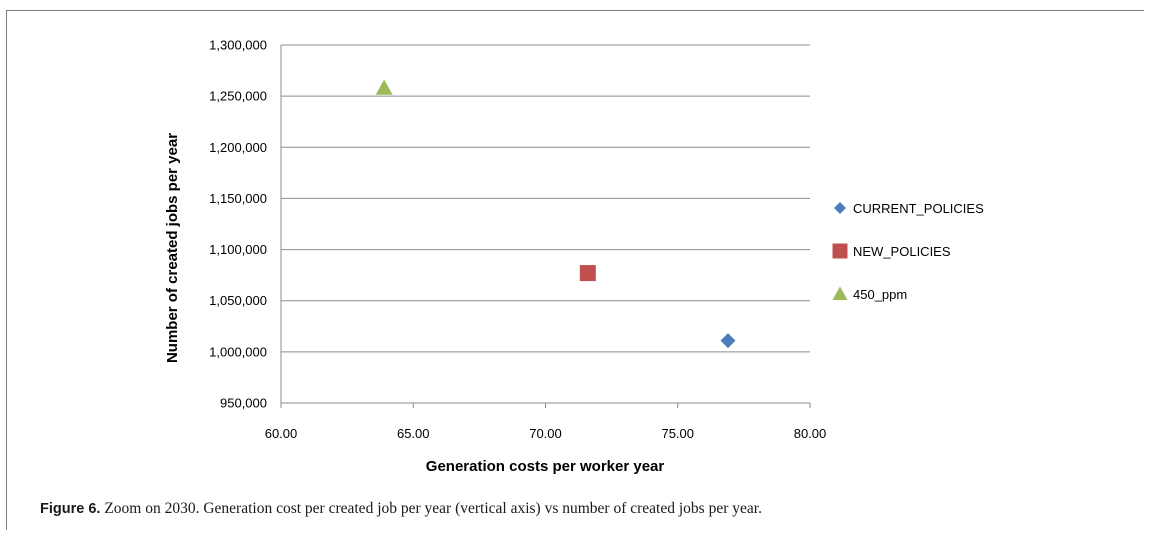 The height and width of the screenshot is (538, 1153). What do you see at coordinates (880, 294) in the screenshot?
I see `legend-label: 450_ppm` at bounding box center [880, 294].